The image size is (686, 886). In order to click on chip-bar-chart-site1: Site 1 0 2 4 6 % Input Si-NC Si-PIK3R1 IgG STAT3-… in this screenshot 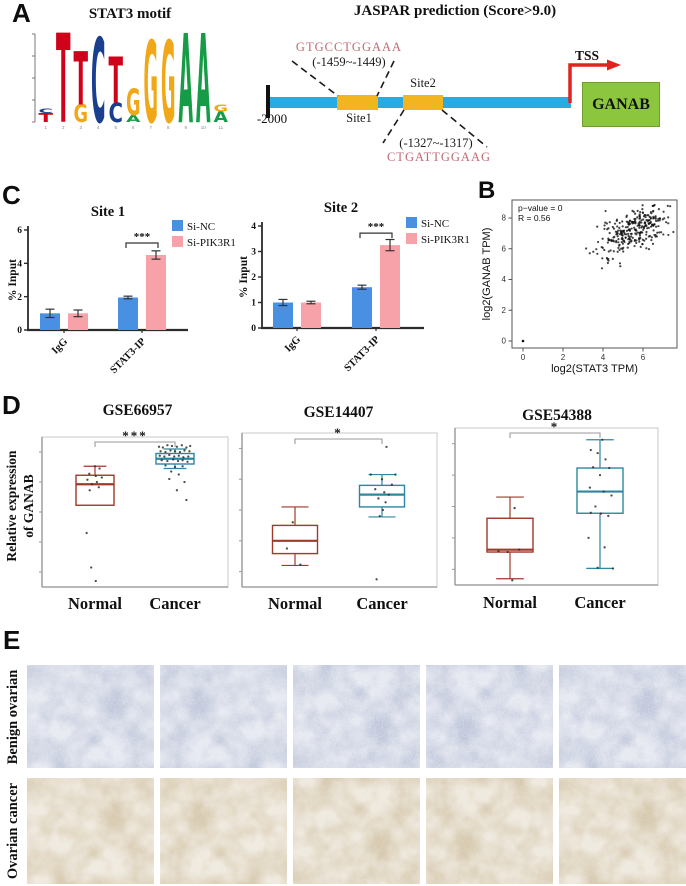, I will do `click(122, 290)`.